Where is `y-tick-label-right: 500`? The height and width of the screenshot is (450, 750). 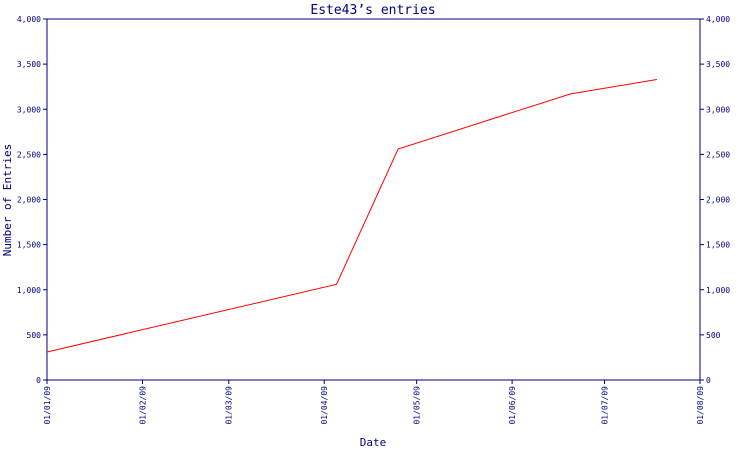 y-tick-label-right: 500 is located at coordinates (713, 335).